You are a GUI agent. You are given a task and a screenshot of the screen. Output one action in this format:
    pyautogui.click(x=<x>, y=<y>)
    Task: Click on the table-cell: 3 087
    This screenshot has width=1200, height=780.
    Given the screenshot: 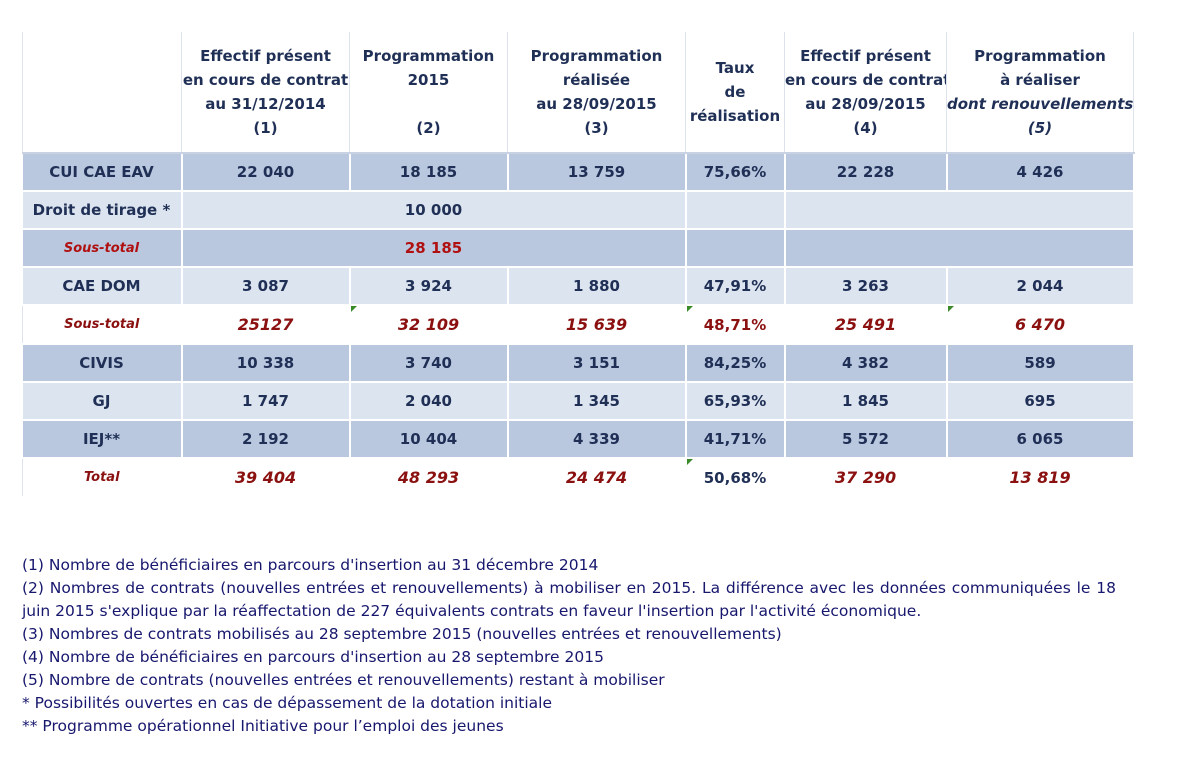 What is the action you would take?
    pyautogui.click(x=266, y=286)
    